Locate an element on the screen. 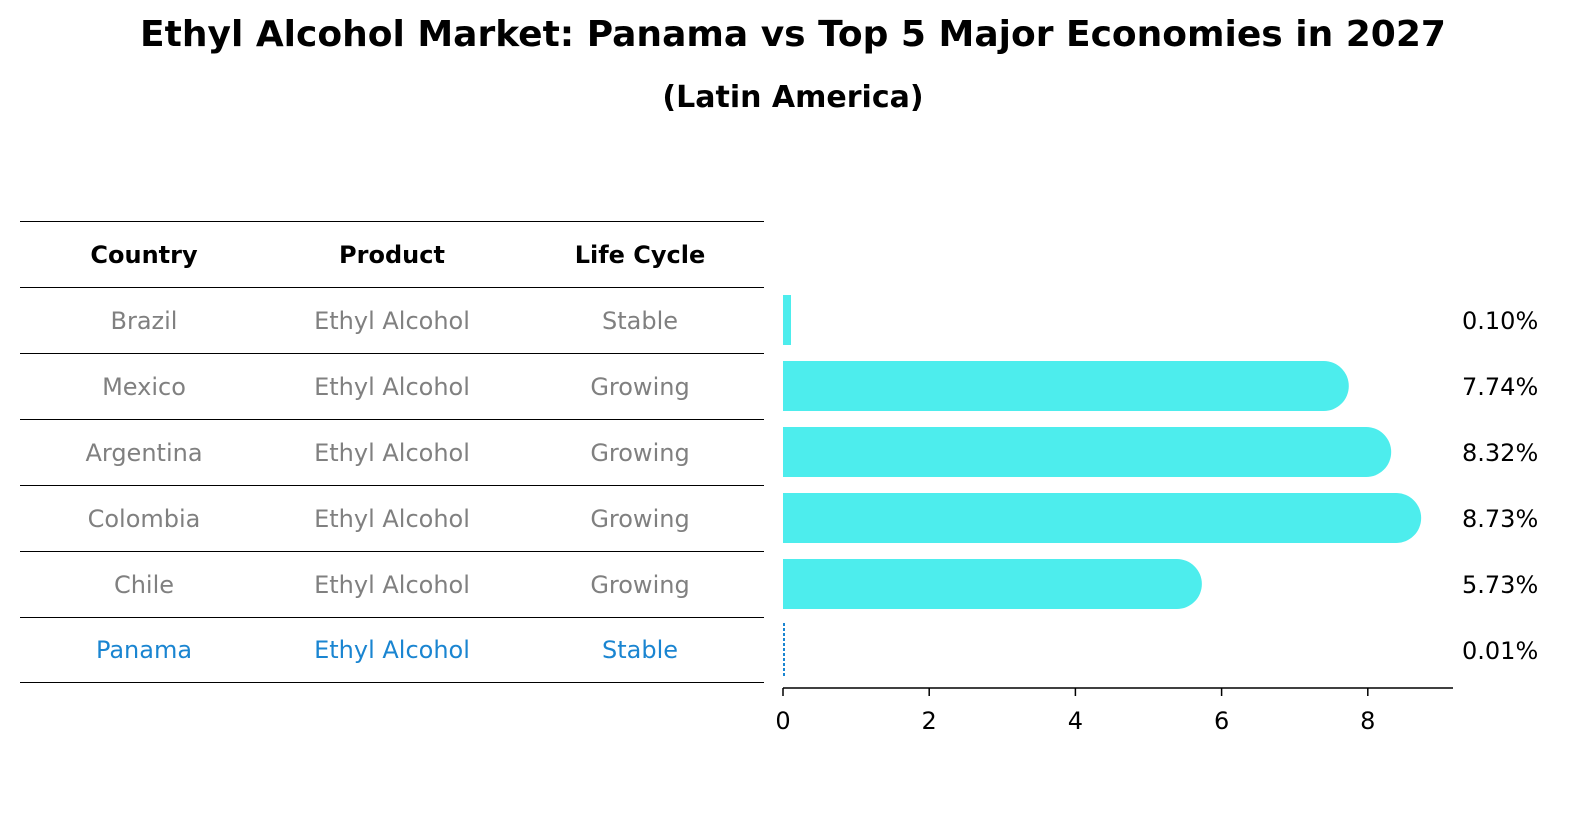 This screenshot has height=823, width=1586. country-cell: Brazil is located at coordinates (144, 320).